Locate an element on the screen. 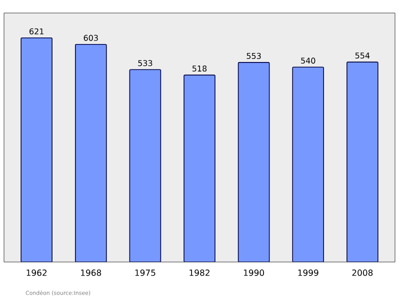 Image resolution: width=400 pixels, height=299 pixels. x-tick-label: 1999 is located at coordinates (308, 273).